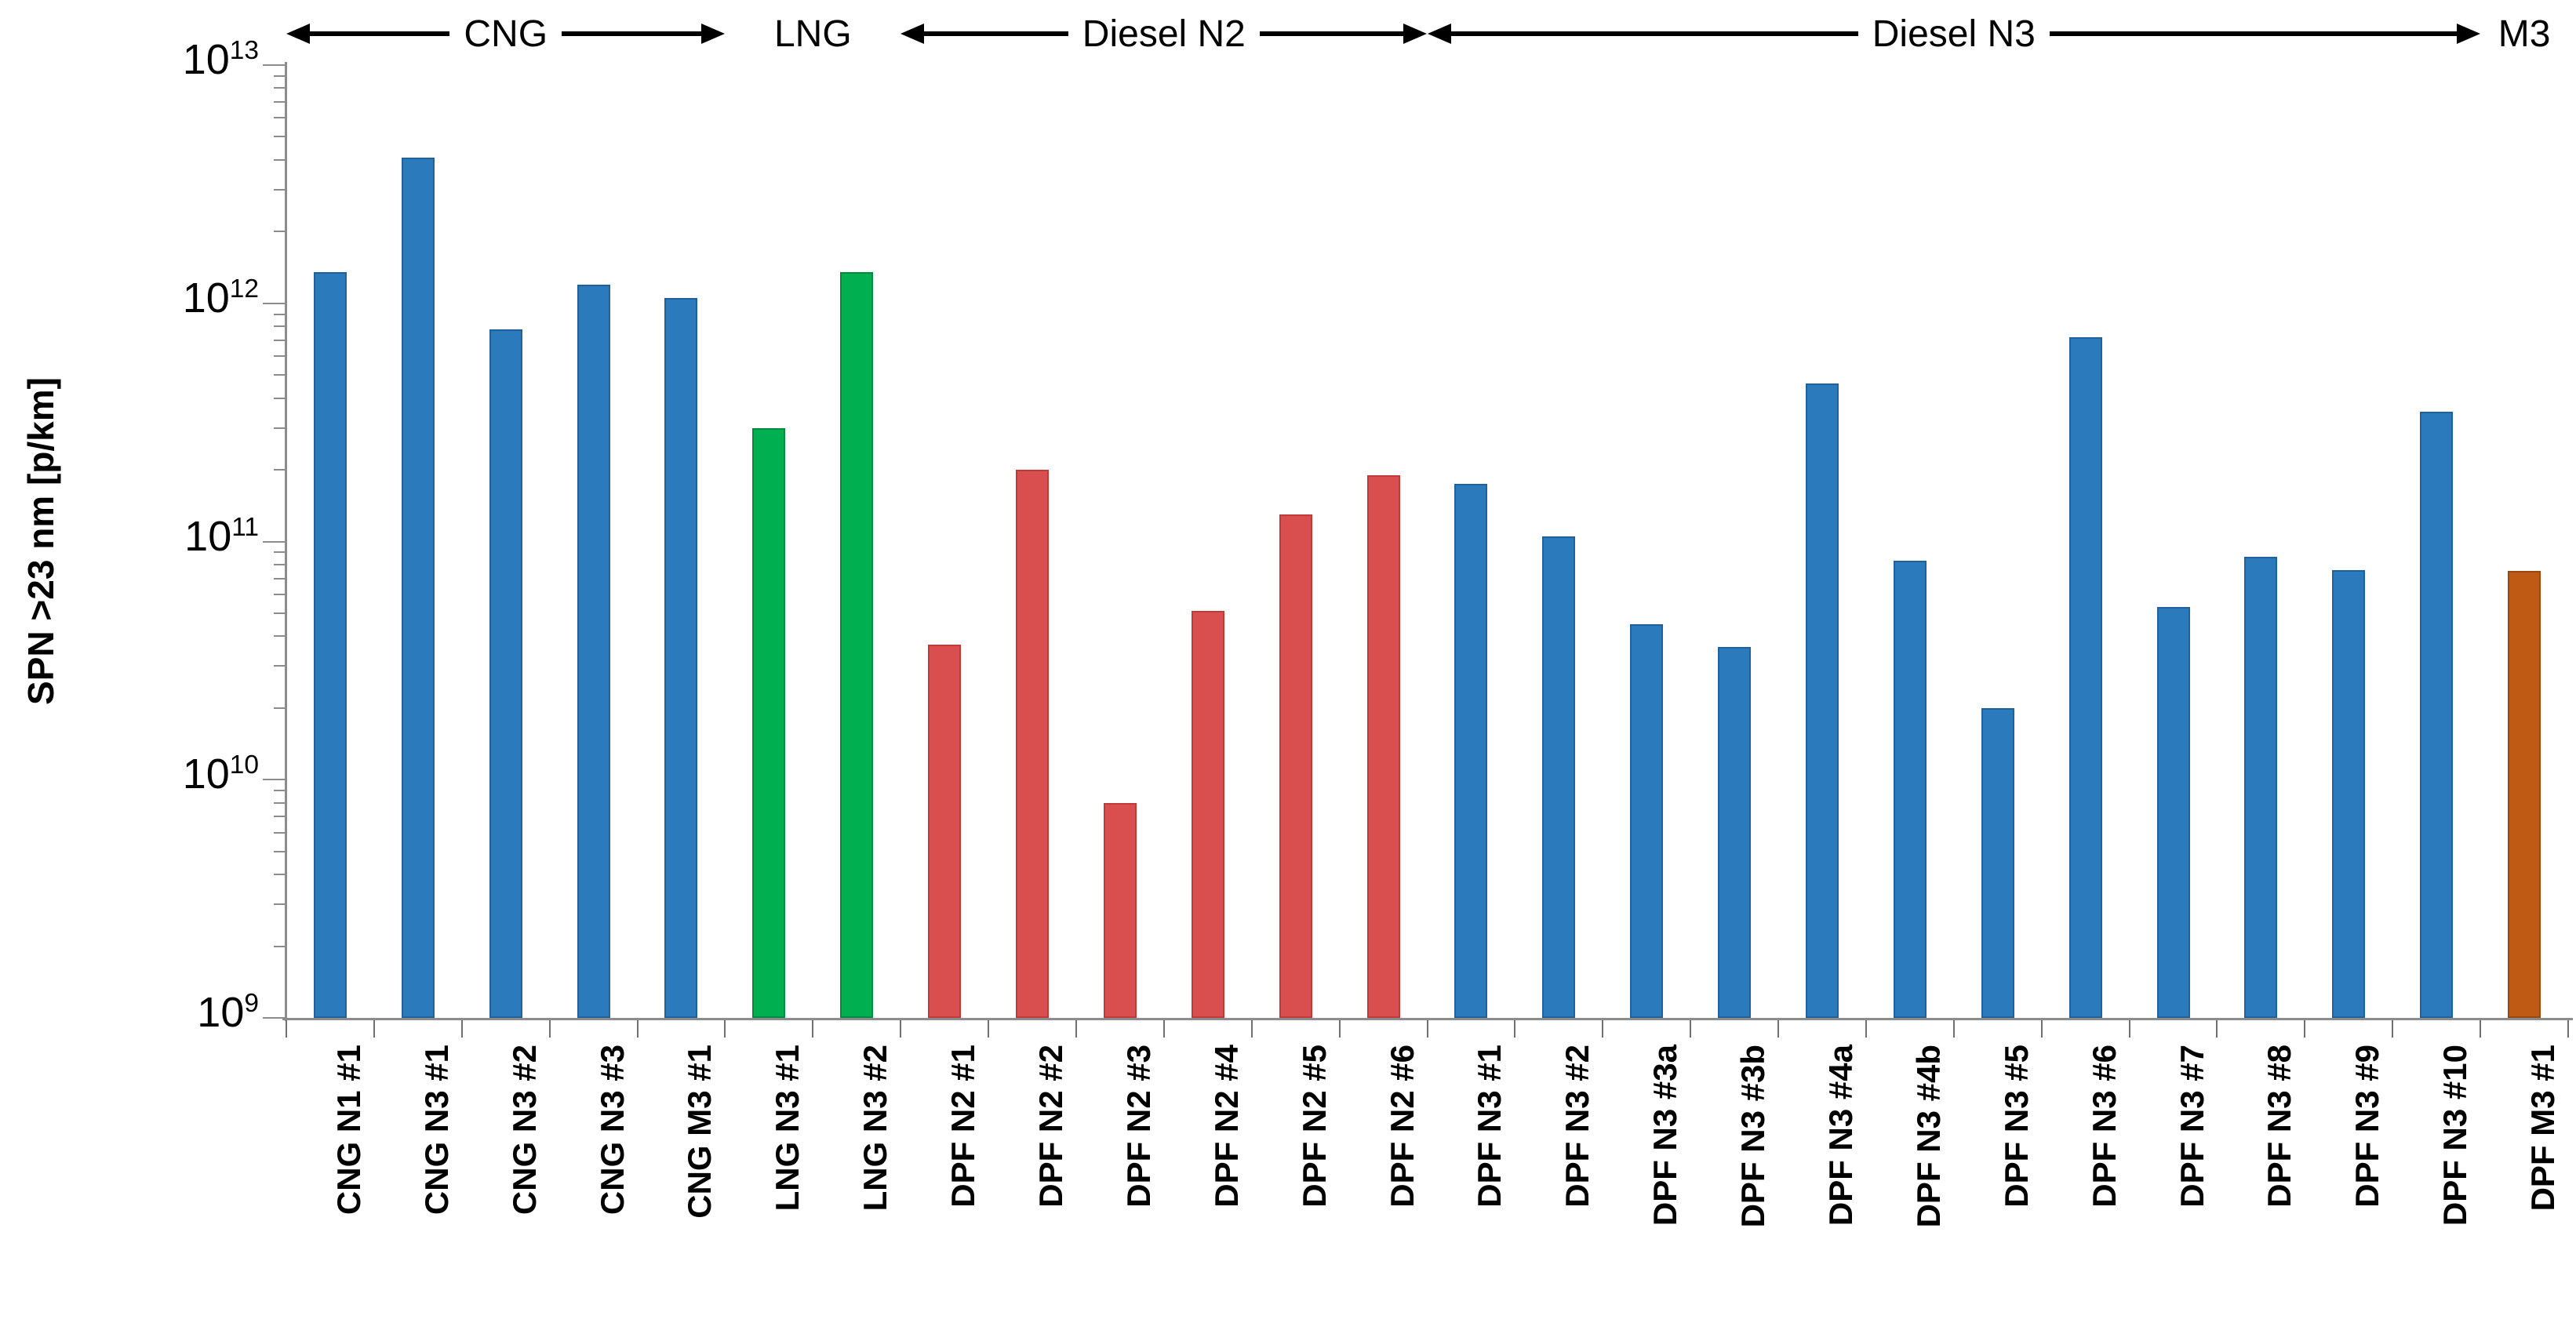  Describe the element at coordinates (2357, 1193) in the screenshot. I see `x-tick-label: DPF N3 #9` at that location.